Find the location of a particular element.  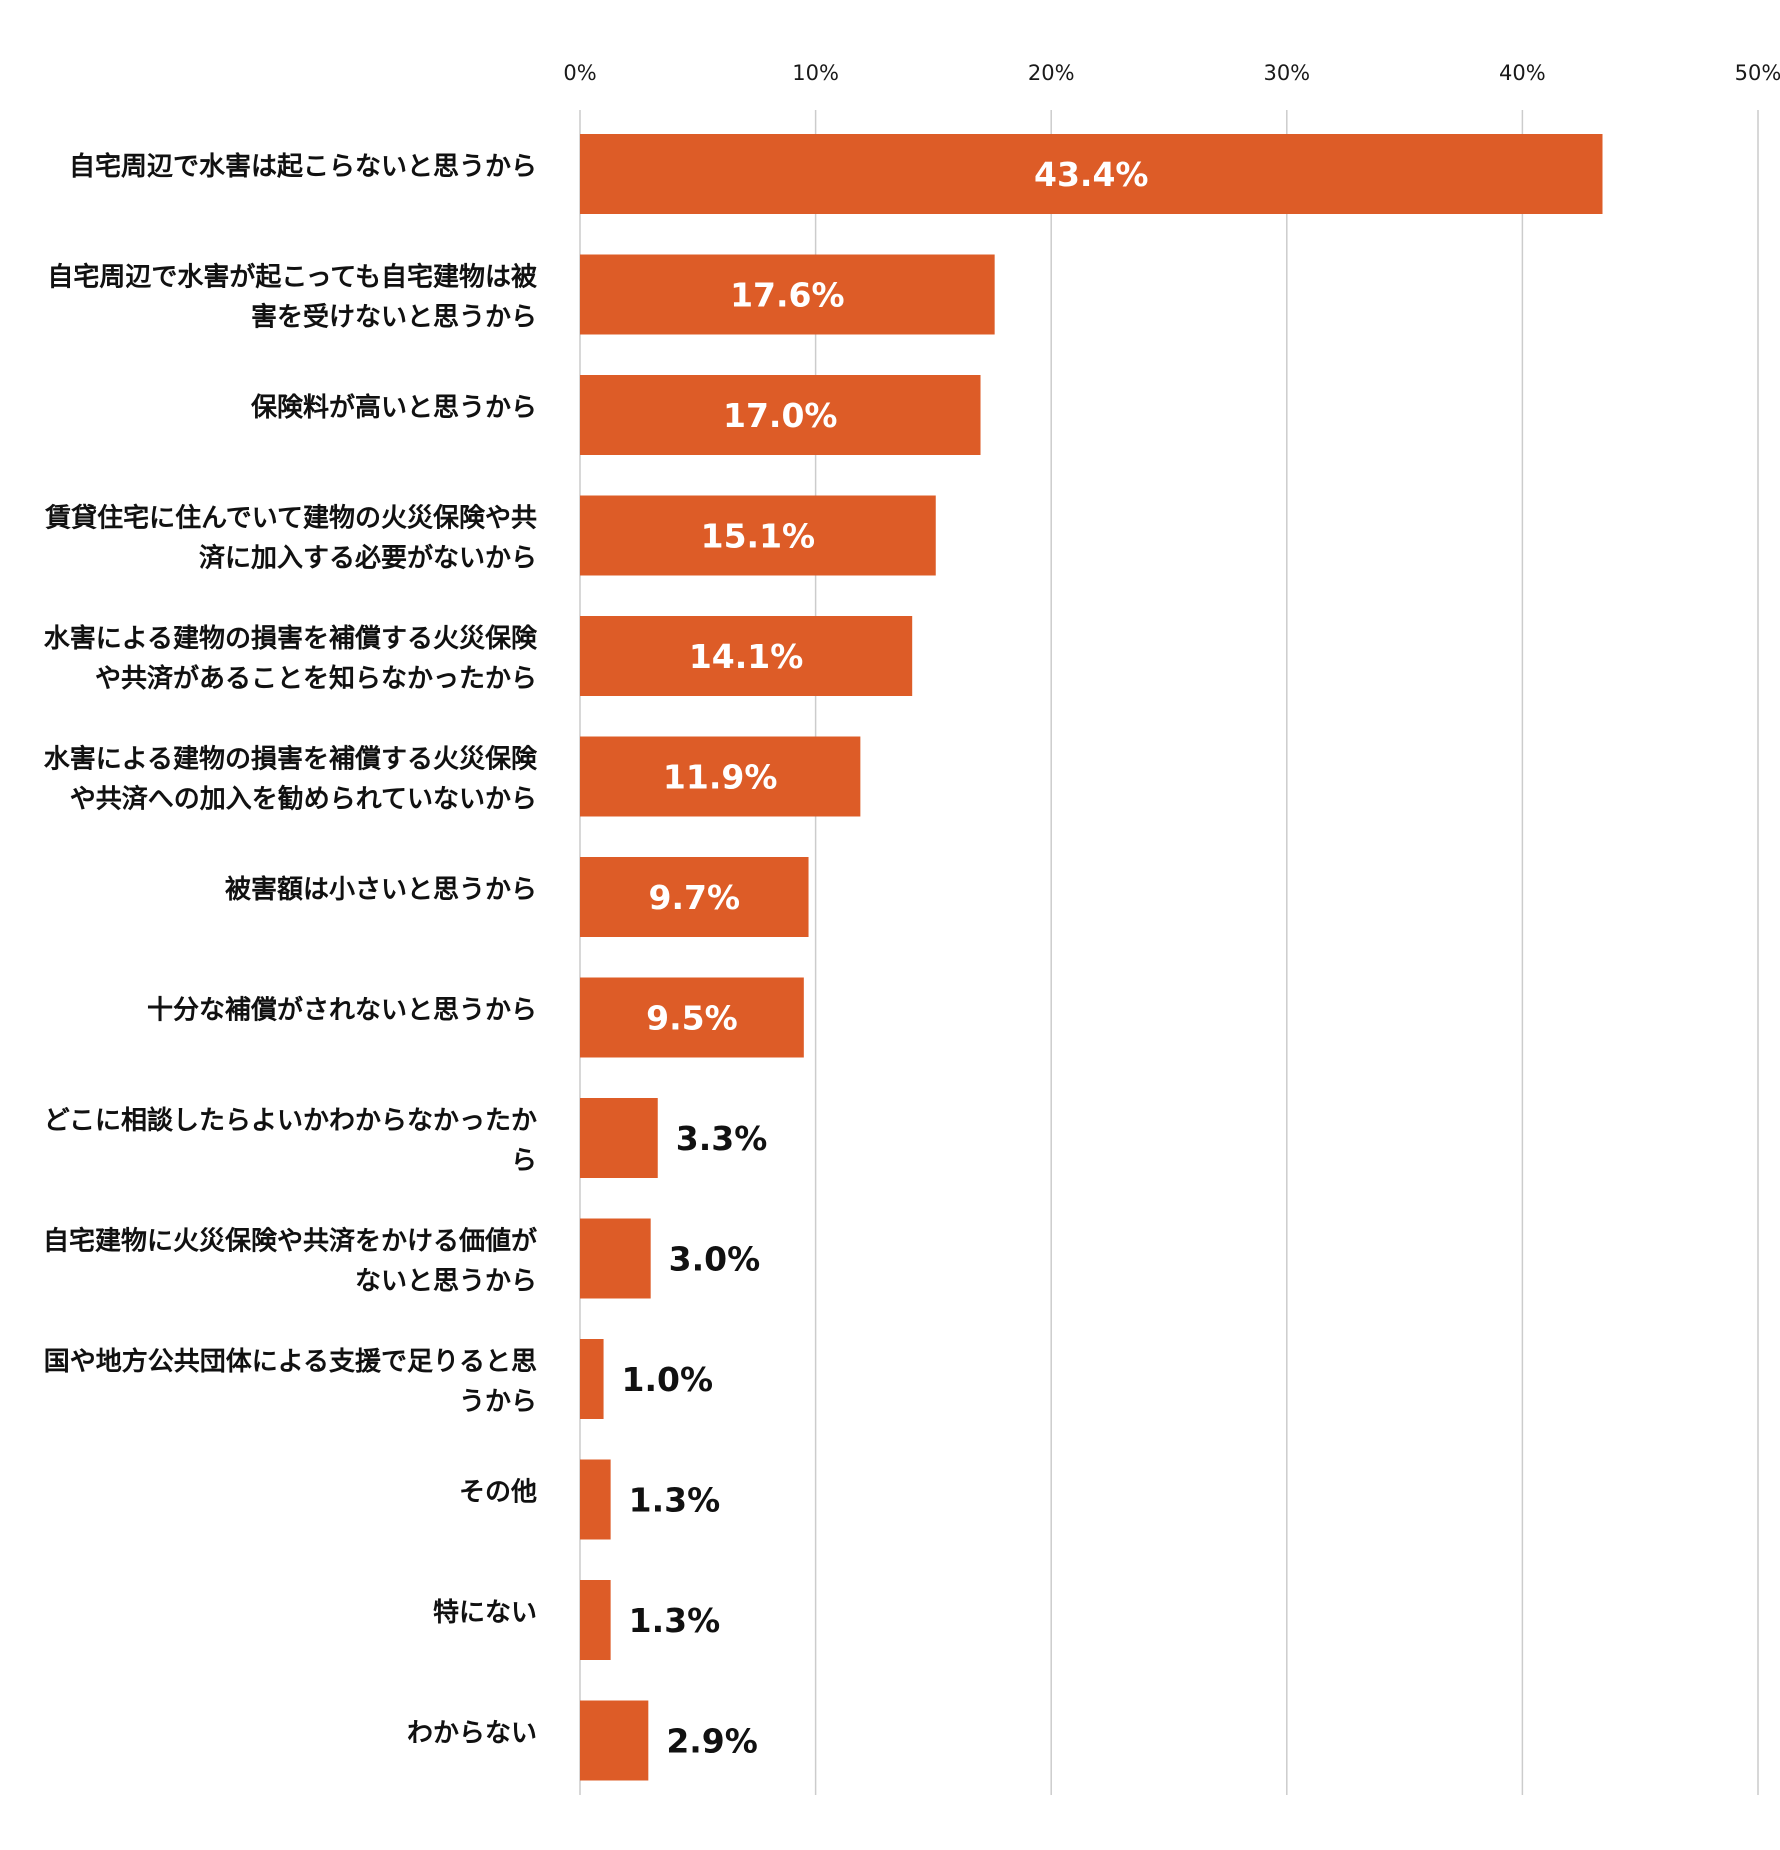

value-label: 11.9% is located at coordinates (720, 777).